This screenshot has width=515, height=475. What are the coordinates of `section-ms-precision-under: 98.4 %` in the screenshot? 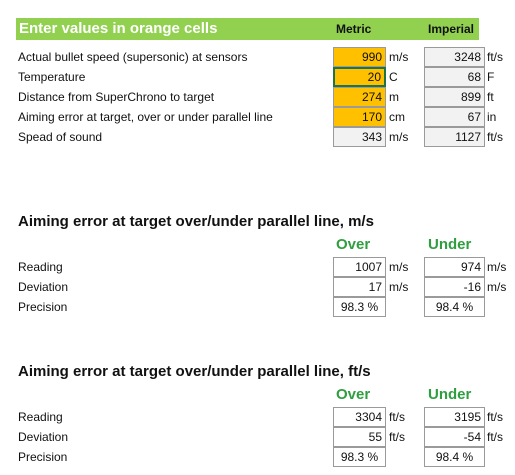 It's located at (454, 307).